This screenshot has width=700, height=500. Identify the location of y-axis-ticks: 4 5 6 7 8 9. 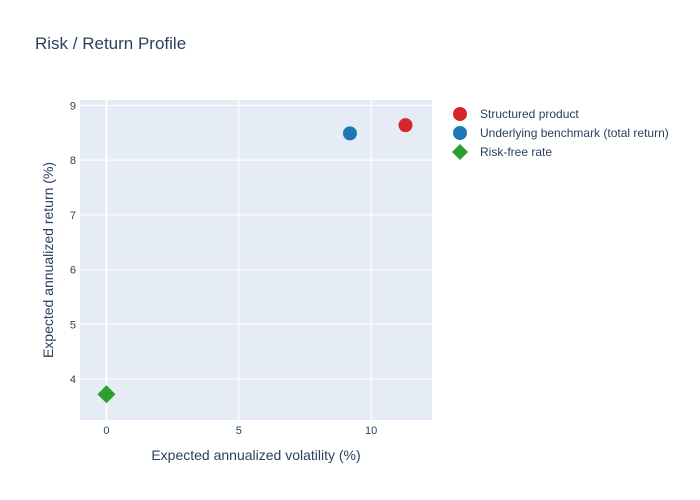
(73, 243).